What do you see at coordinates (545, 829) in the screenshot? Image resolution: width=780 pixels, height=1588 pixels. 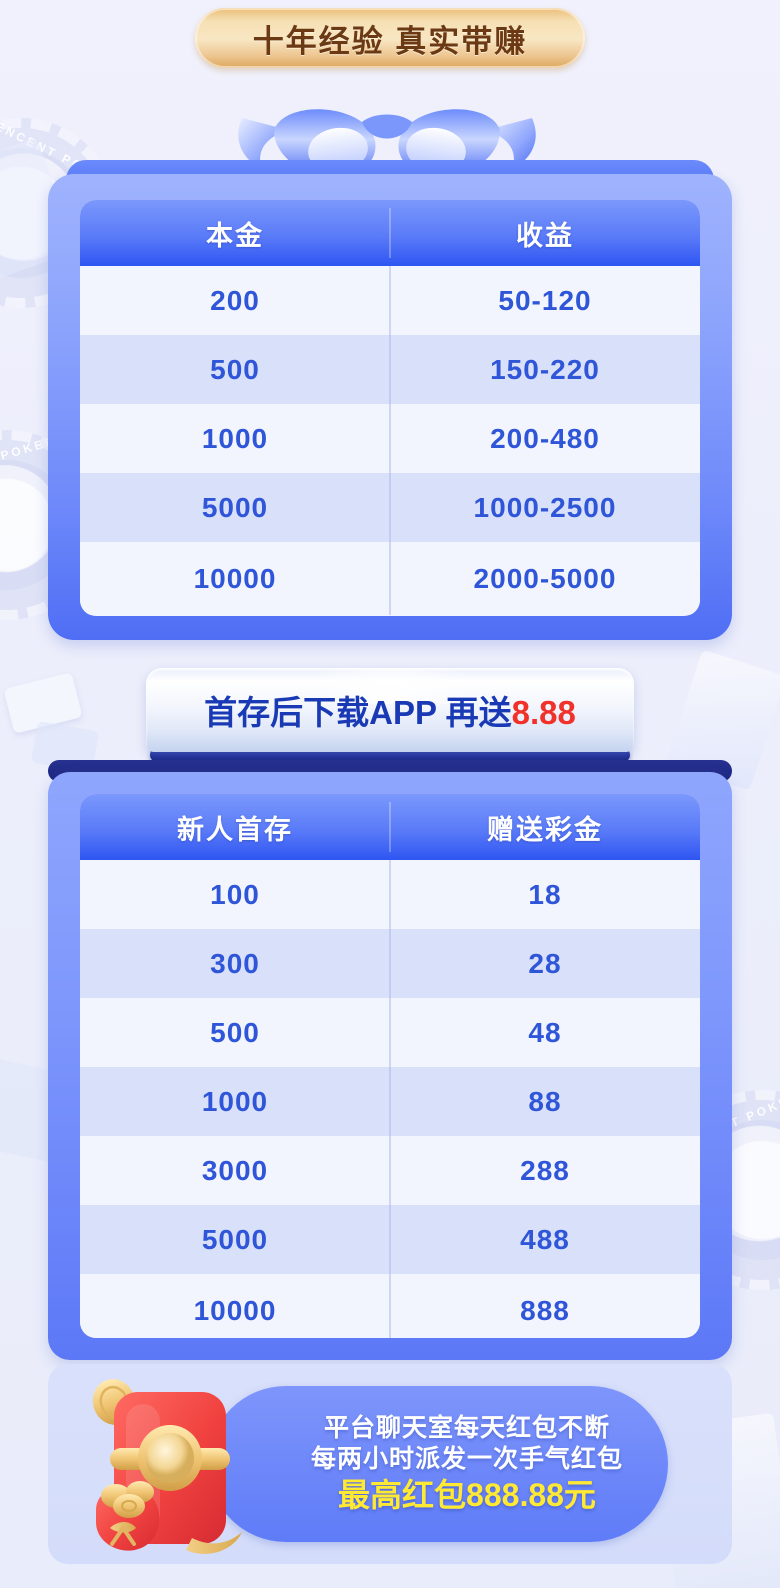 I see `column-header-bonus: 赠送彩金` at bounding box center [545, 829].